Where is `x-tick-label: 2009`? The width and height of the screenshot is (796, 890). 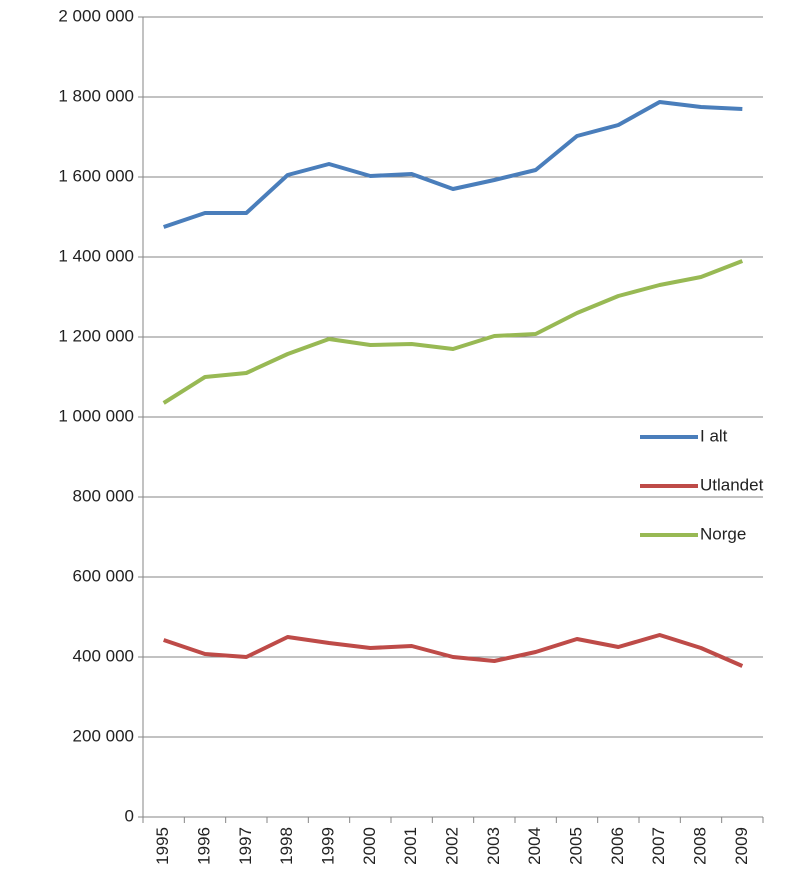 x-tick-label: 2009 is located at coordinates (741, 846).